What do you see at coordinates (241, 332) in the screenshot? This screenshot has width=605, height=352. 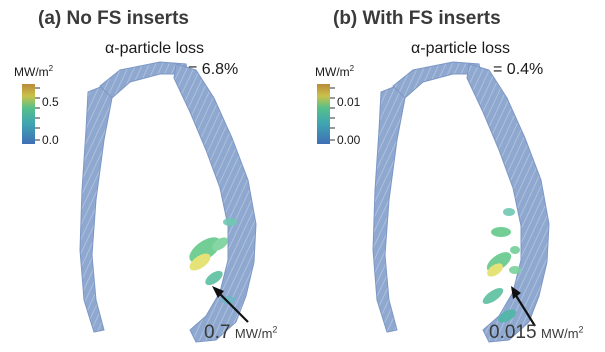 I see `peak-annotation: 0.7 MW/m2` at bounding box center [241, 332].